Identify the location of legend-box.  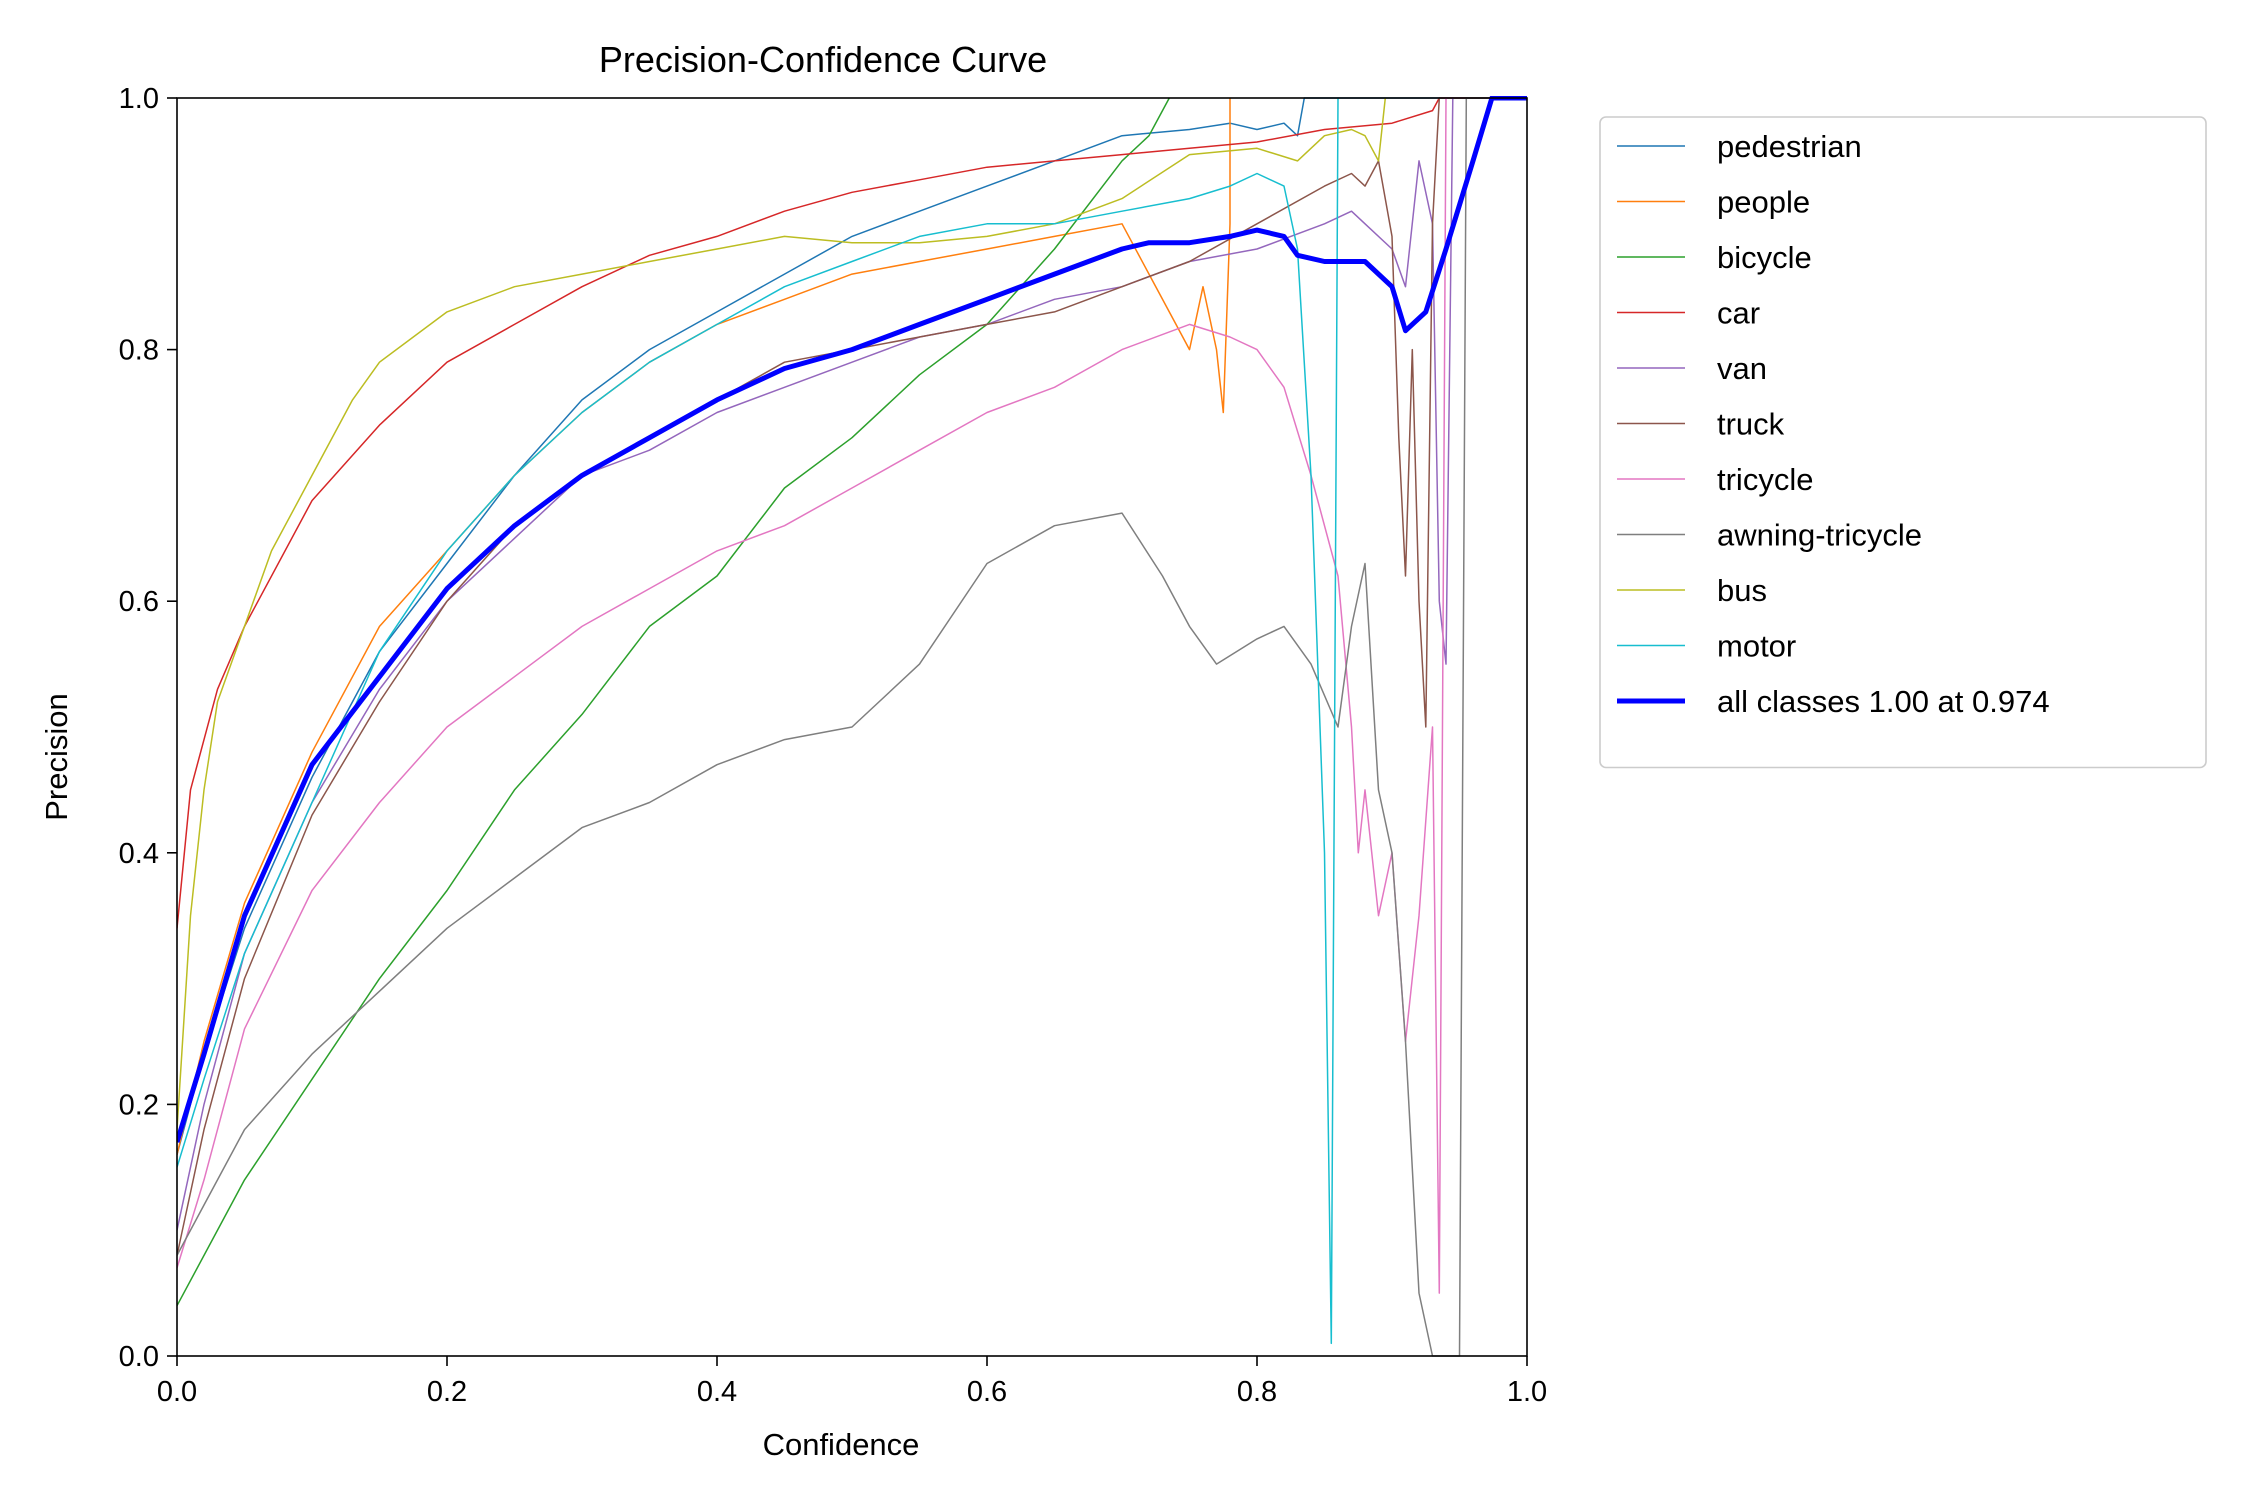
(1903, 442).